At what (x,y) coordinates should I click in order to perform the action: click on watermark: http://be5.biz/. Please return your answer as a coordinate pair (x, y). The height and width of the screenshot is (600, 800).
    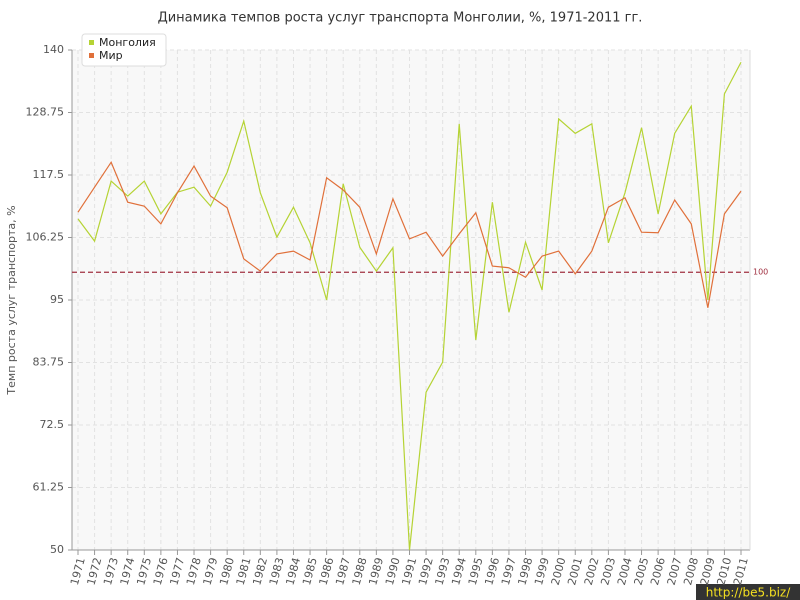
    Looking at the image, I should click on (748, 593).